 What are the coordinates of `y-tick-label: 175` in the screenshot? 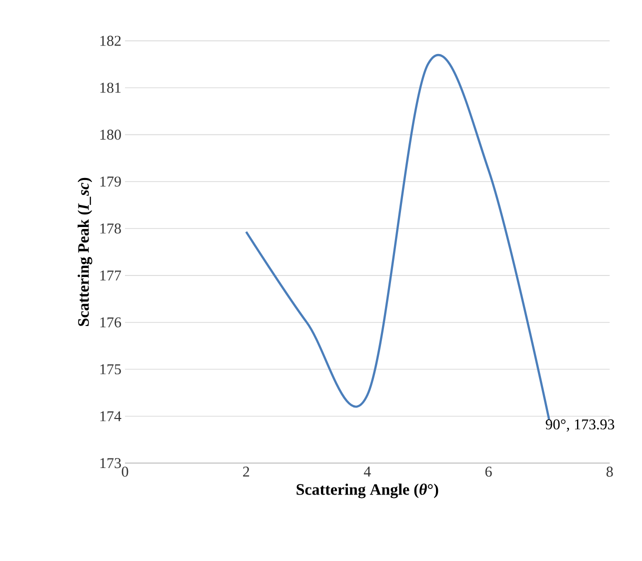 It's located at (110, 369).